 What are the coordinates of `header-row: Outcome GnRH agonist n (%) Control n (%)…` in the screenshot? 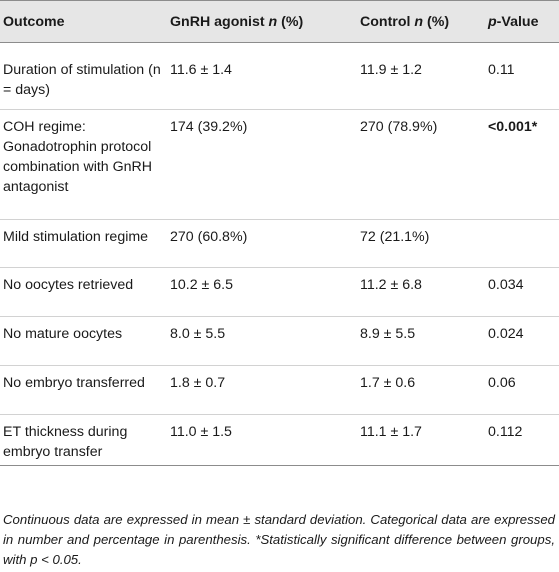 It's located at (279, 21).